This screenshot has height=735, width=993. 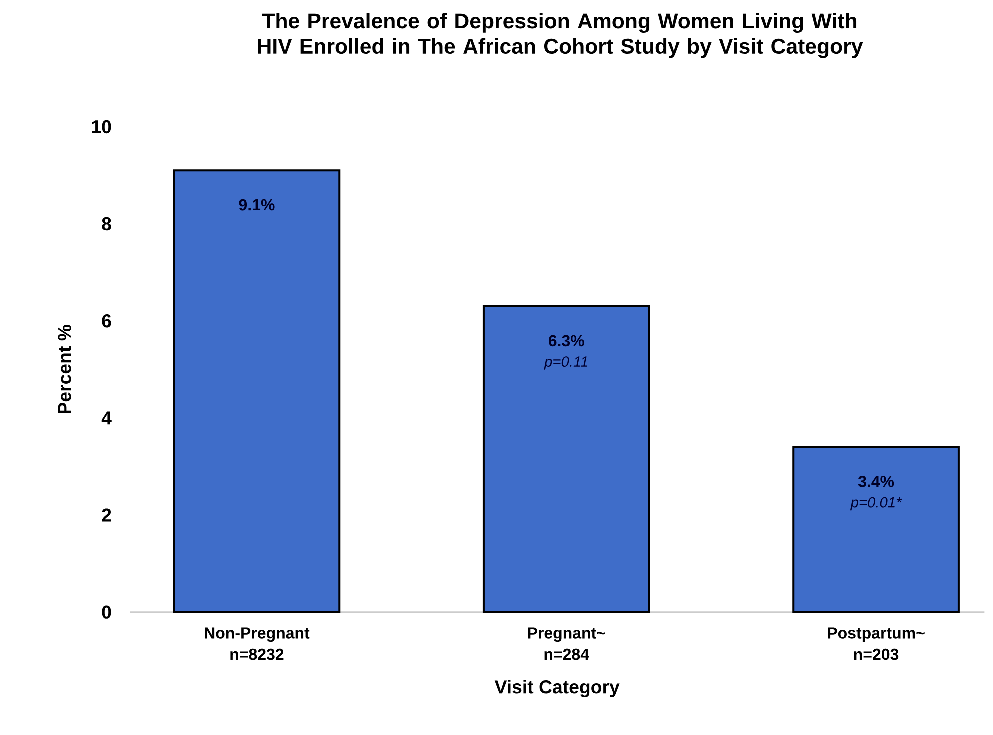 What do you see at coordinates (257, 205) in the screenshot?
I see `data-label: 9.1%` at bounding box center [257, 205].